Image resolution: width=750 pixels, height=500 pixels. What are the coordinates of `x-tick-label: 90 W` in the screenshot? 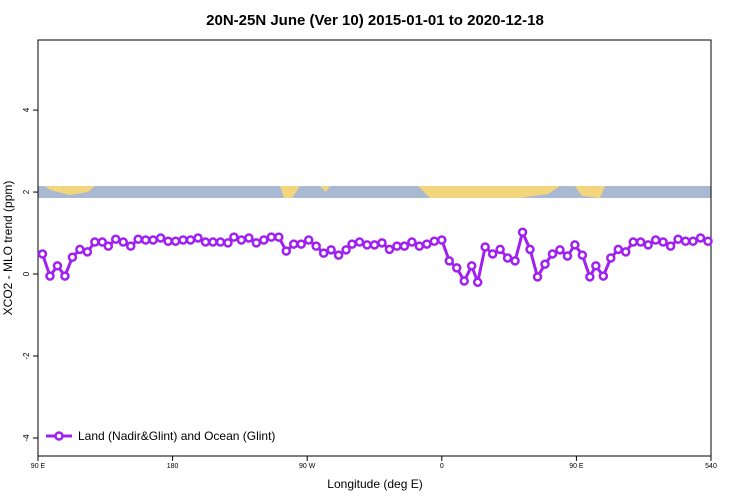 It's located at (307, 466).